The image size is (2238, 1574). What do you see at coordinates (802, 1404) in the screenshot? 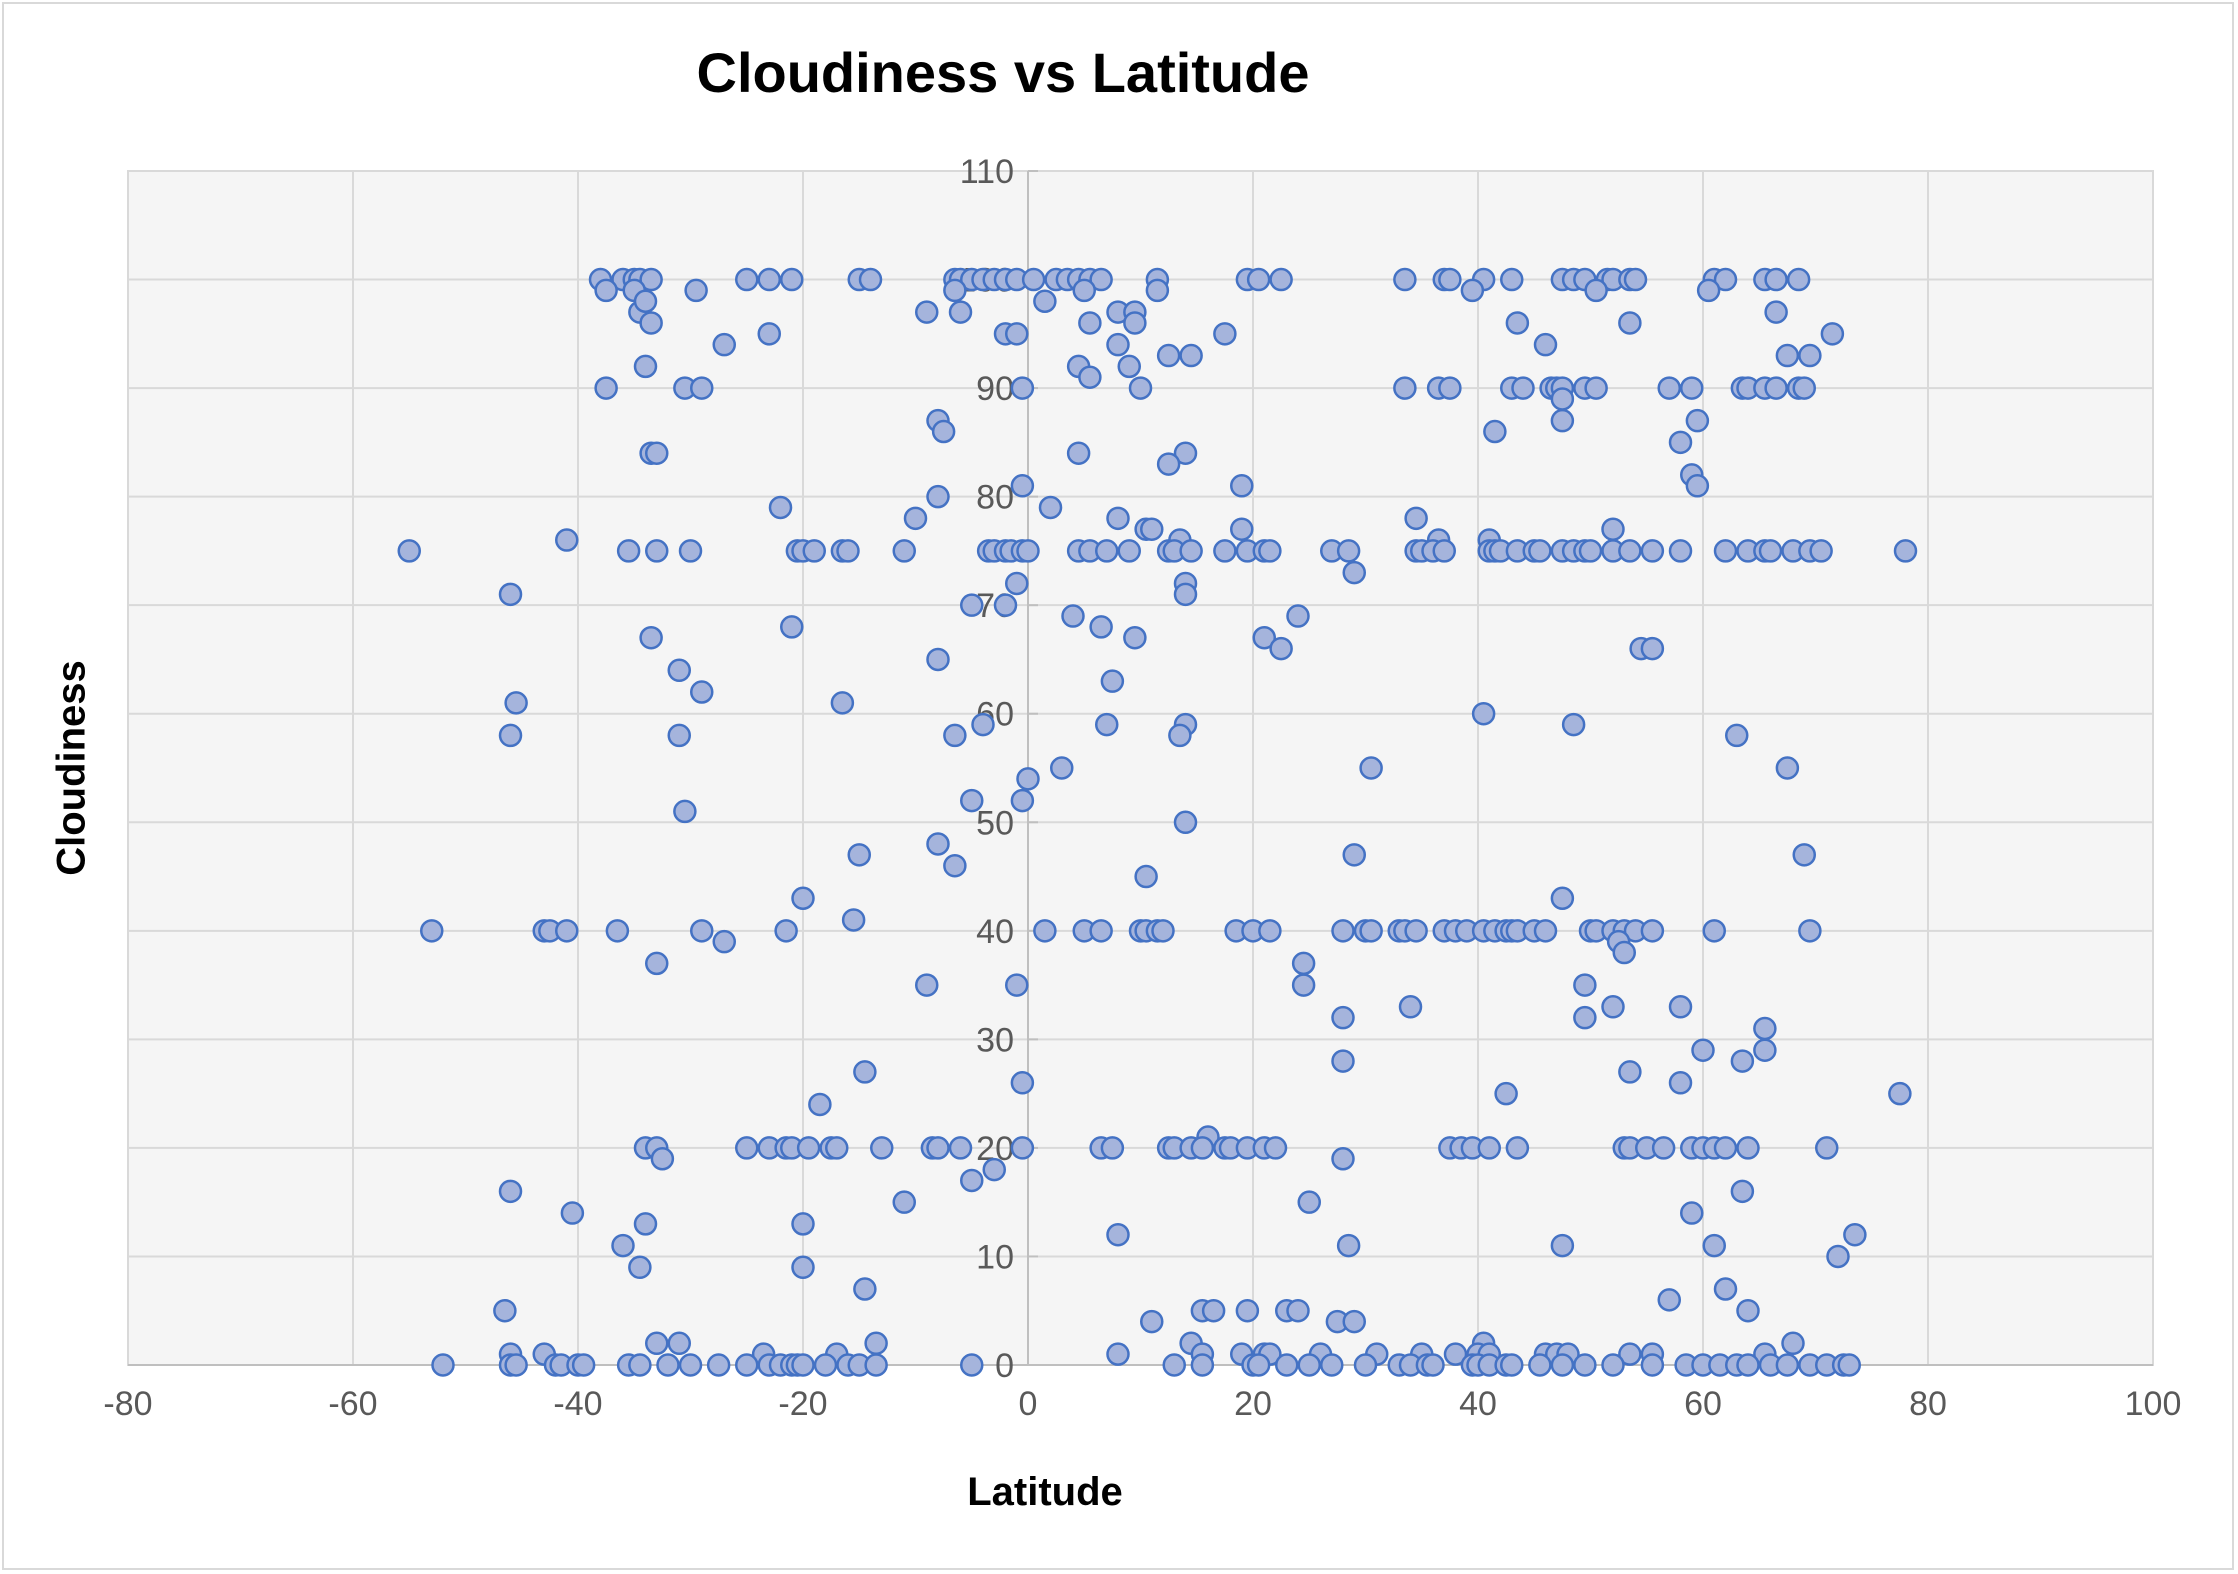
I see `x-tick-label: -20` at bounding box center [802, 1404].